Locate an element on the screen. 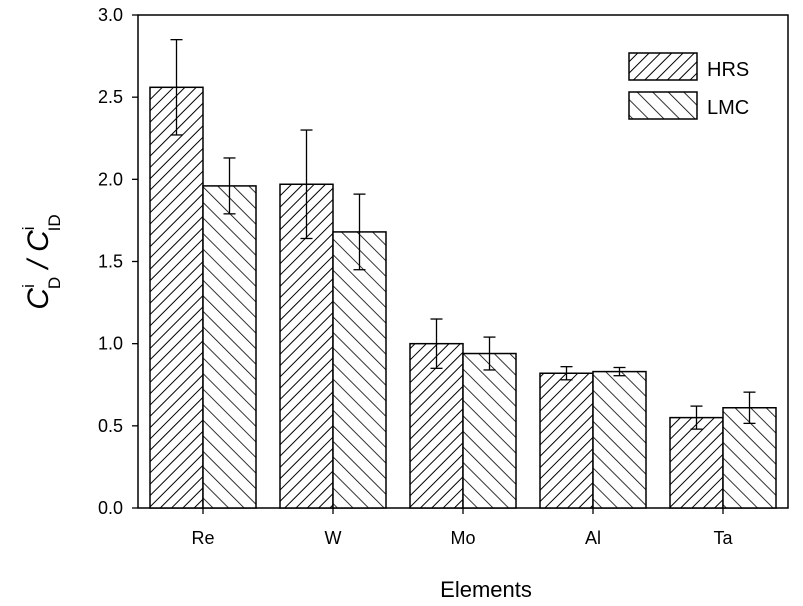  x-tick-label-w: W is located at coordinates (333, 538).